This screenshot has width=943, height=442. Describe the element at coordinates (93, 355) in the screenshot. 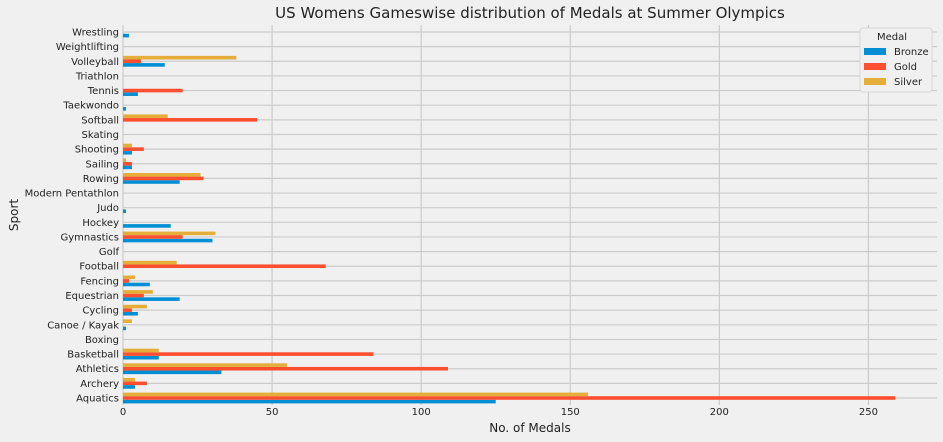

I see `y-tick-label: Basketball` at that location.